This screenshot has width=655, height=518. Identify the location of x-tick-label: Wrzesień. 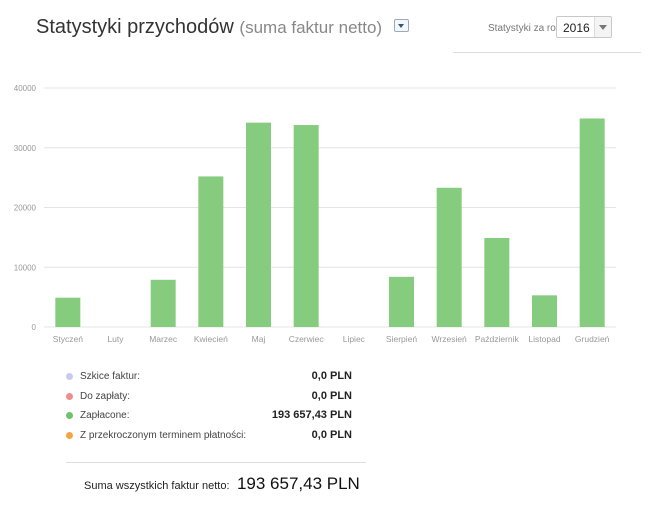
(450, 339).